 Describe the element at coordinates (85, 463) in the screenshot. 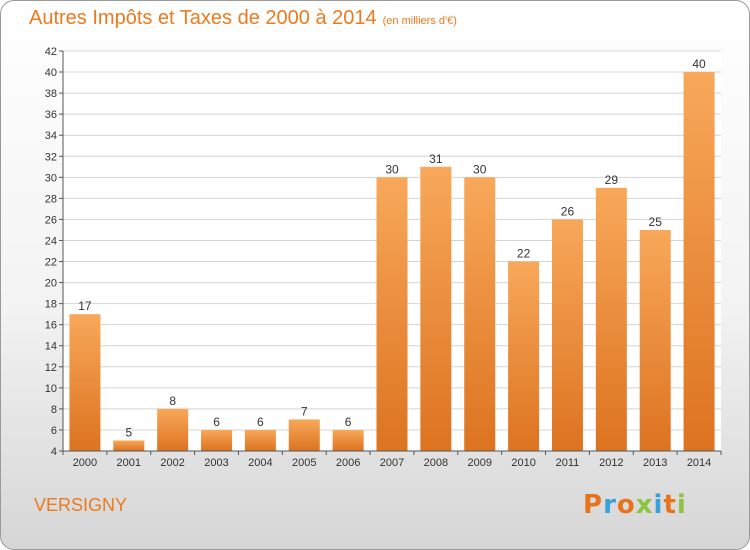

I see `x-tick-label: 2000` at that location.